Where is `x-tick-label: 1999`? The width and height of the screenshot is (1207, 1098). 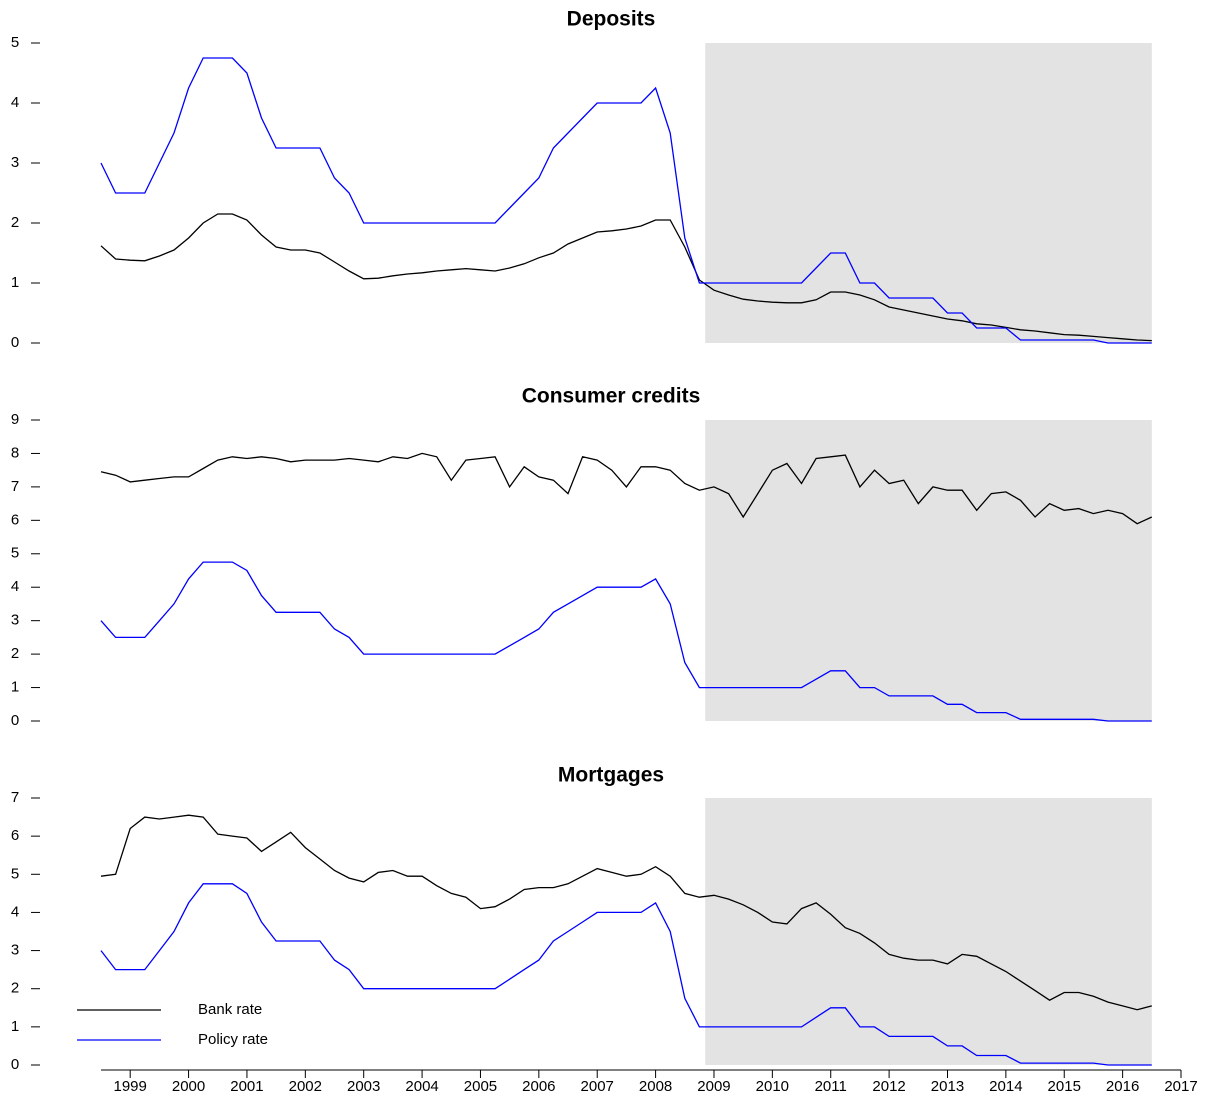 x-tick-label: 1999 is located at coordinates (130, 1086).